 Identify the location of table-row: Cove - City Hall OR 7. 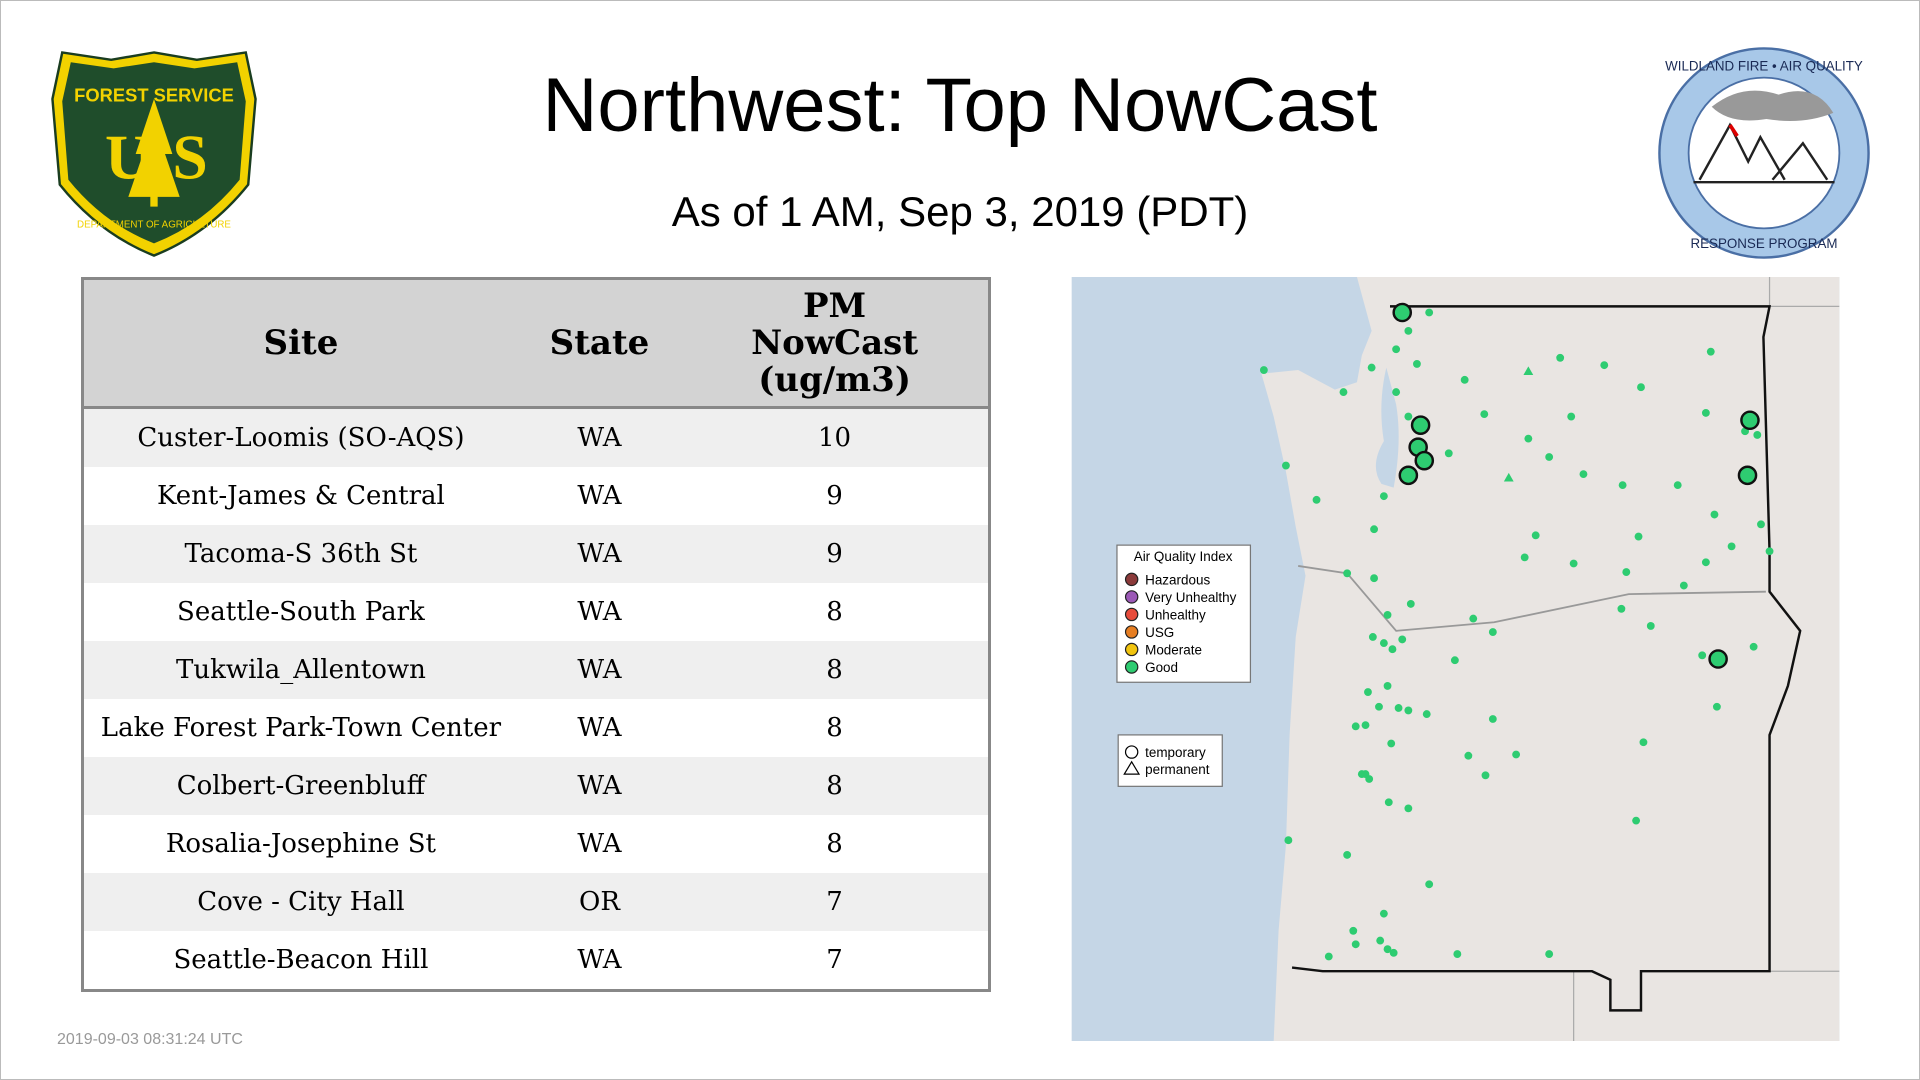
(536, 902).